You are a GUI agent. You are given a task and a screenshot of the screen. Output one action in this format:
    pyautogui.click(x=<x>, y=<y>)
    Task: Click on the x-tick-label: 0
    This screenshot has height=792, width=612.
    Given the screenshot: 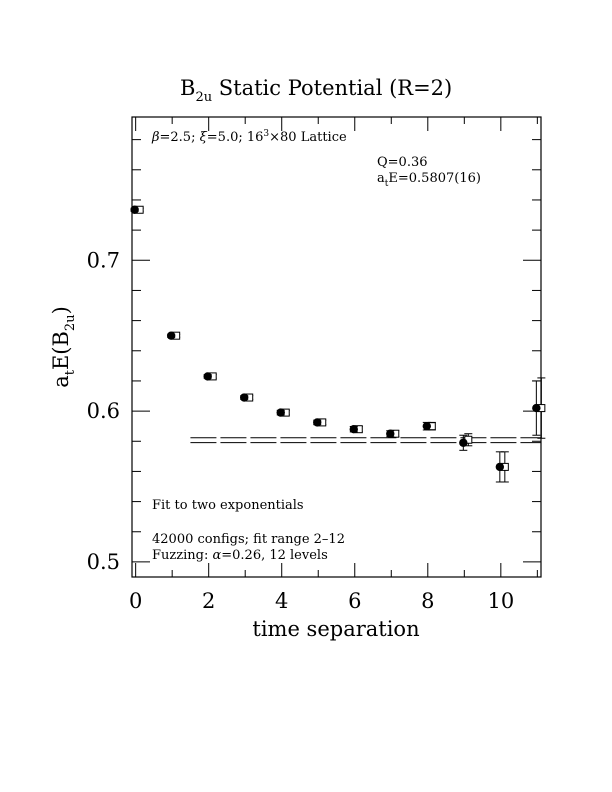 What is the action you would take?
    pyautogui.click(x=135, y=601)
    